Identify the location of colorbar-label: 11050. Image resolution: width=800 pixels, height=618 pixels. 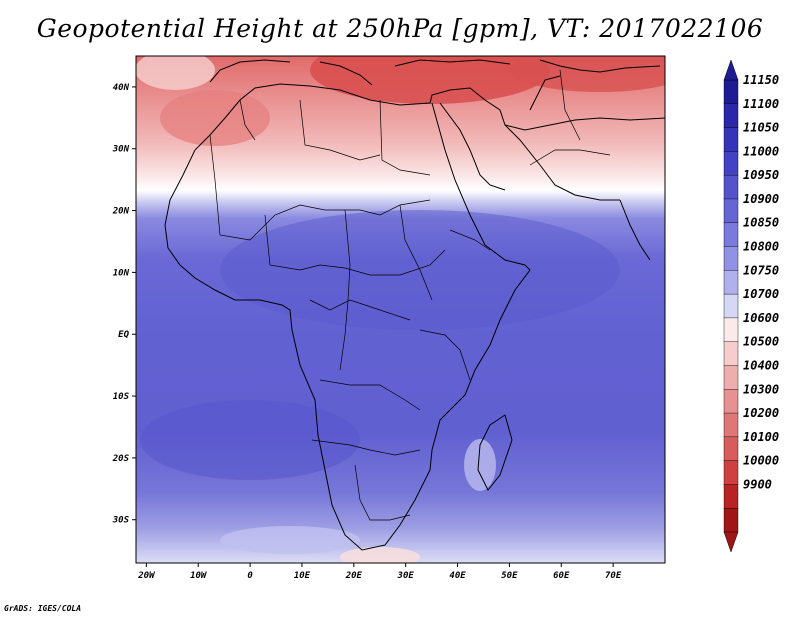
(761, 128).